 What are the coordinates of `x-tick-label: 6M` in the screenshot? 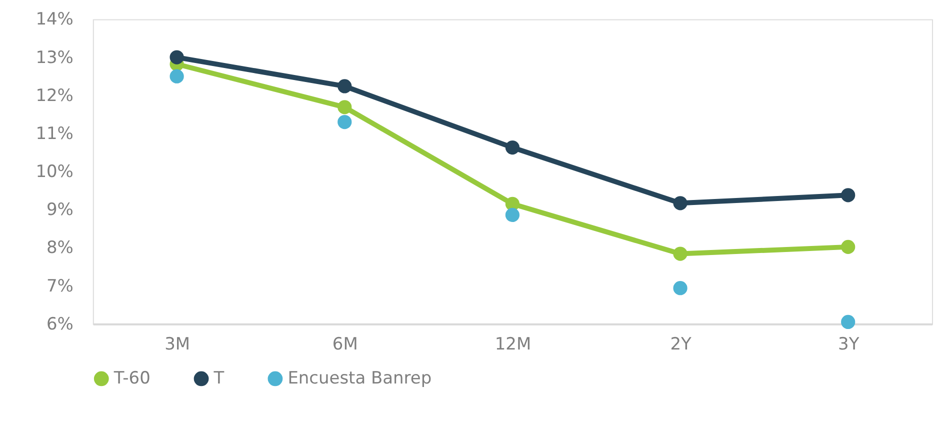 It's located at (345, 344).